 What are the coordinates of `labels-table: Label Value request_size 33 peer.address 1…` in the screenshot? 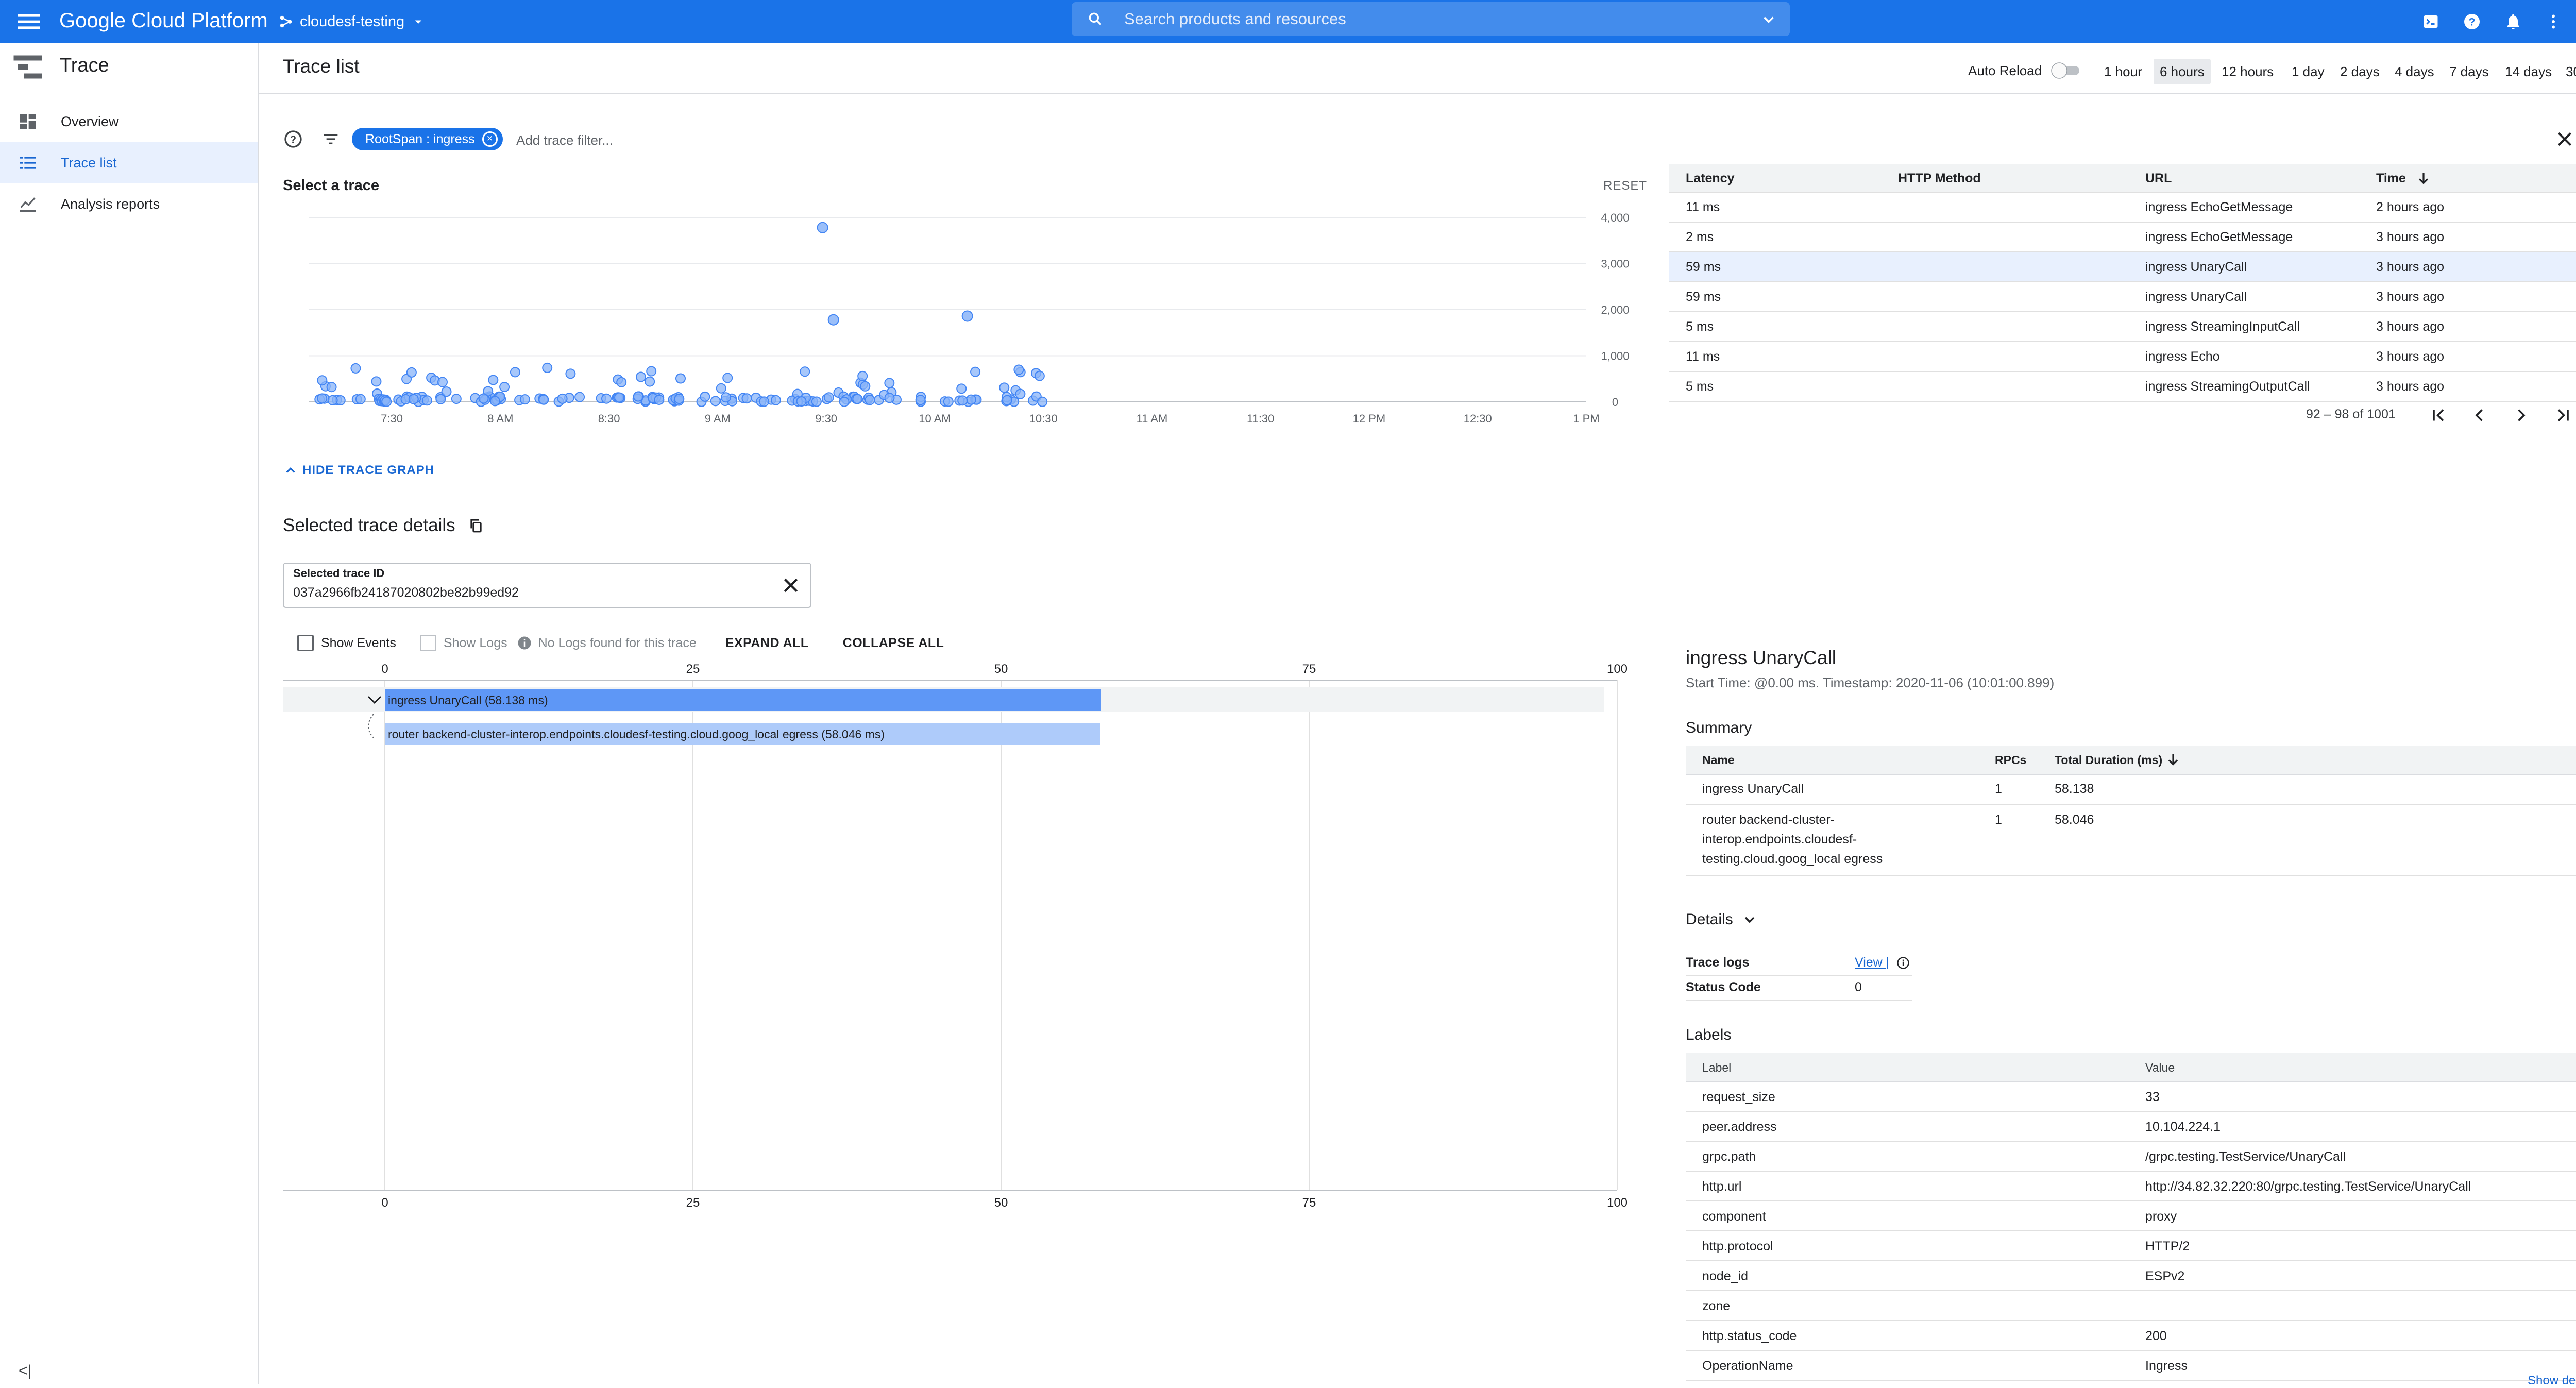 It's located at (2131, 1217).